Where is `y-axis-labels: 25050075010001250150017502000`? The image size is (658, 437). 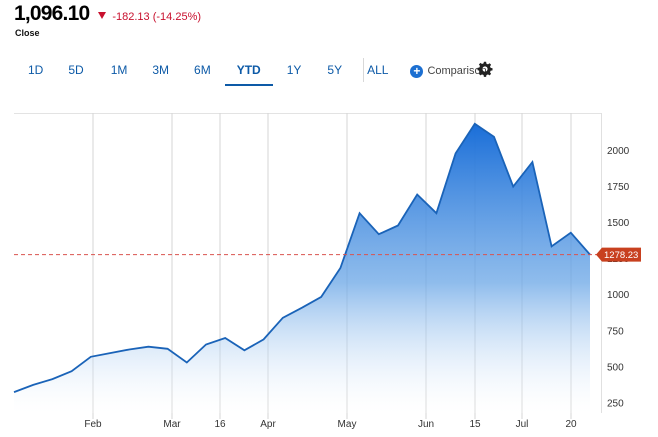
y-axis-labels: 25050075010001250150017502000 is located at coordinates (618, 277).